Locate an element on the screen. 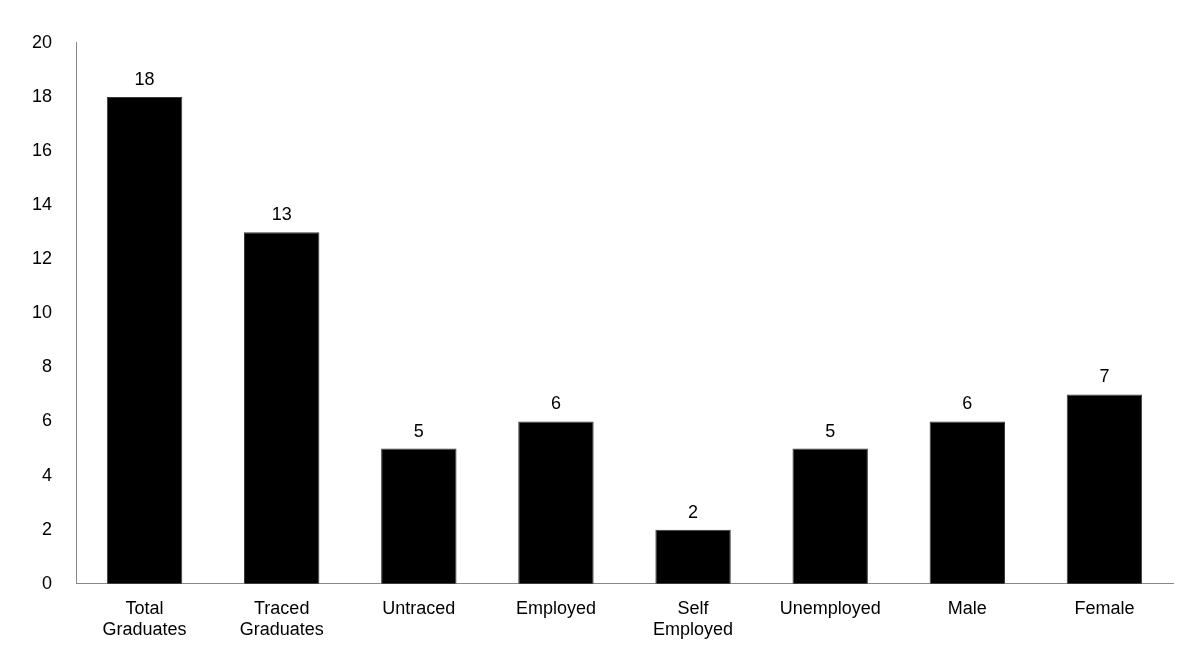  y-tick-label: 6 is located at coordinates (47, 420).